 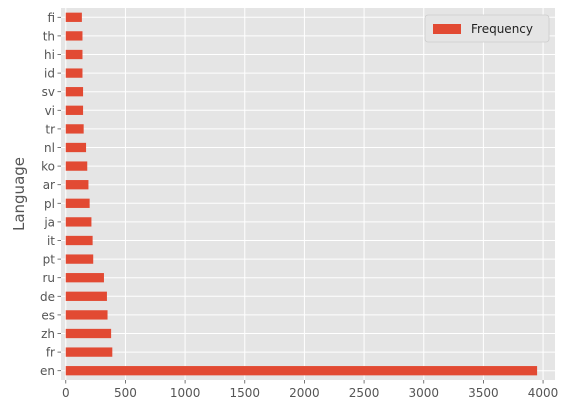 What do you see at coordinates (74, 73) in the screenshot?
I see `bar-id` at bounding box center [74, 73].